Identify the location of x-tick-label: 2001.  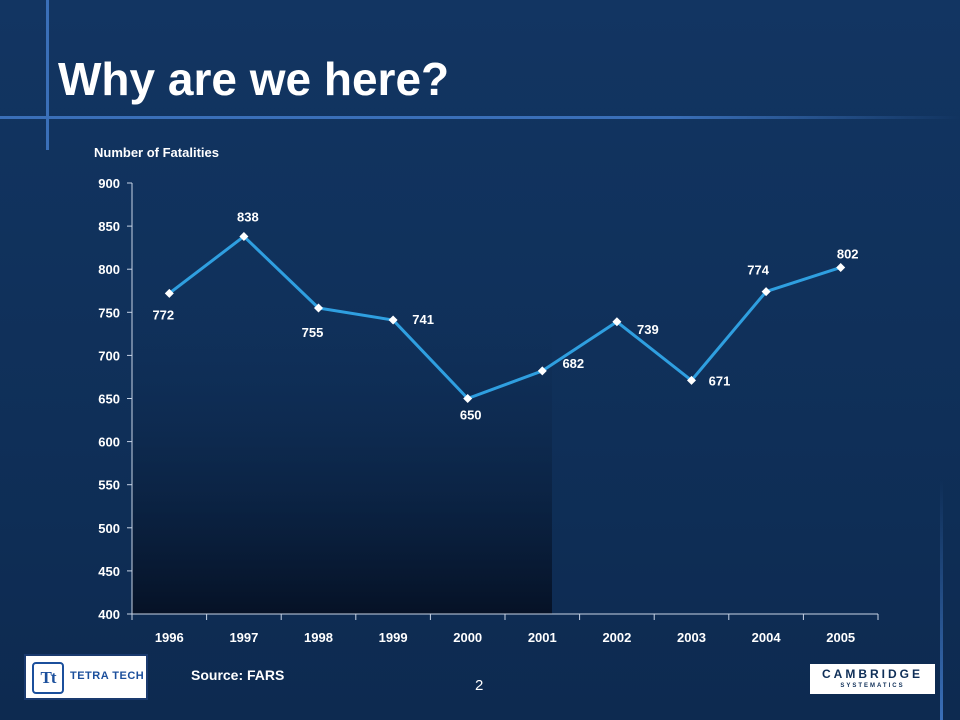
(542, 637).